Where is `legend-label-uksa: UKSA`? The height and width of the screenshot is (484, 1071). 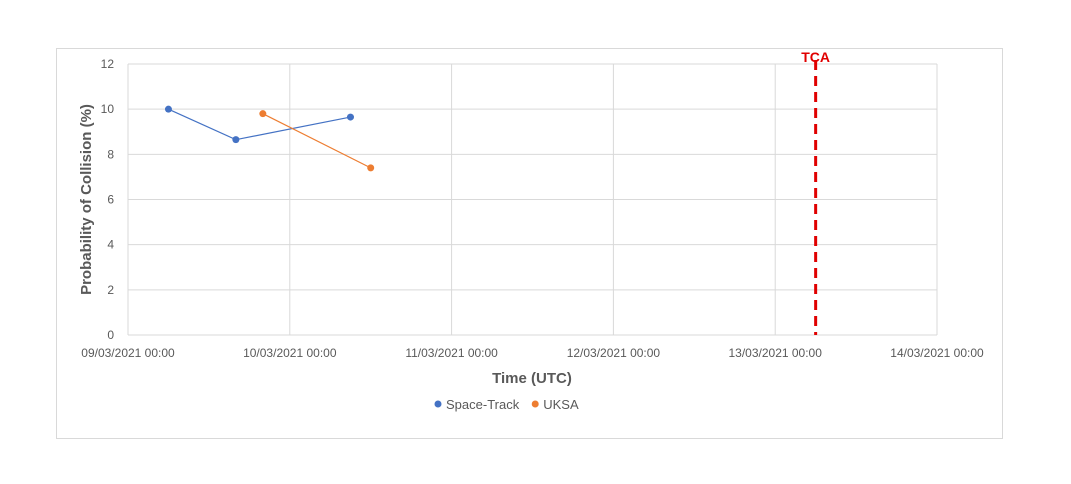
legend-label-uksa: UKSA is located at coordinates (561, 404).